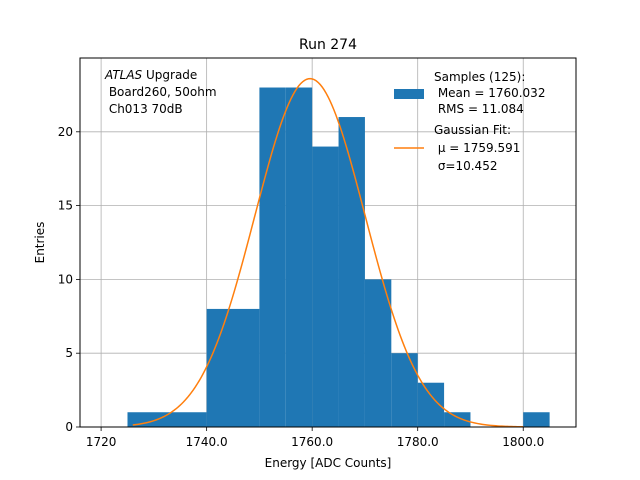 The image size is (640, 480). I want to click on legend-samples-line-3: RMS = 11.084, so click(479, 109).